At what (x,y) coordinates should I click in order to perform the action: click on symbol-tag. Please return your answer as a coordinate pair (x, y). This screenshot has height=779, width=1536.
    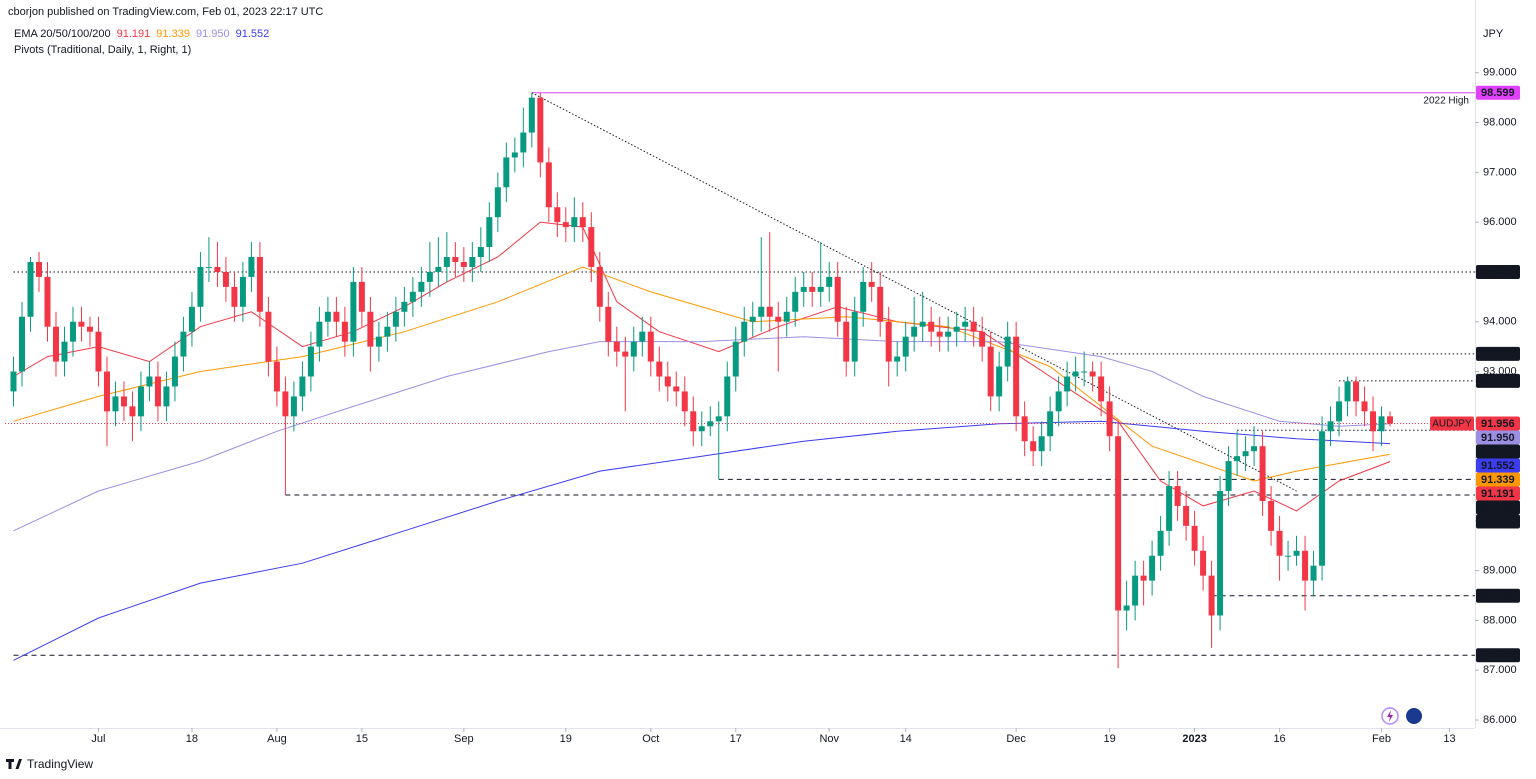
    Looking at the image, I should click on (1452, 423).